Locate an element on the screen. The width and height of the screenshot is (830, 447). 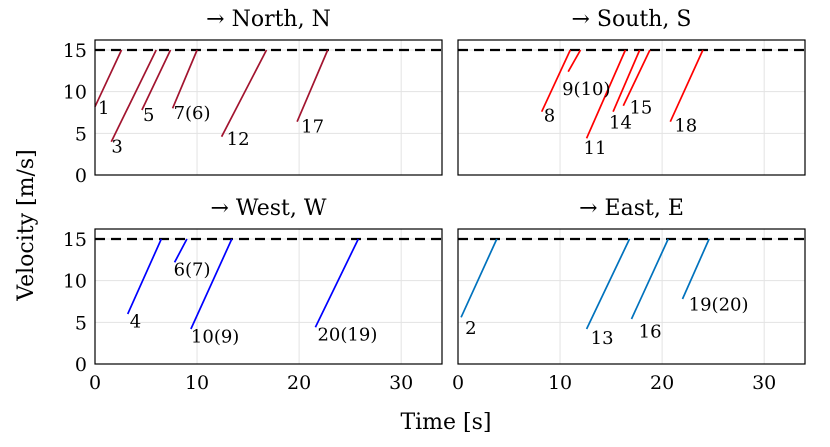
x-axis-label: Time [s] is located at coordinates (445, 422).